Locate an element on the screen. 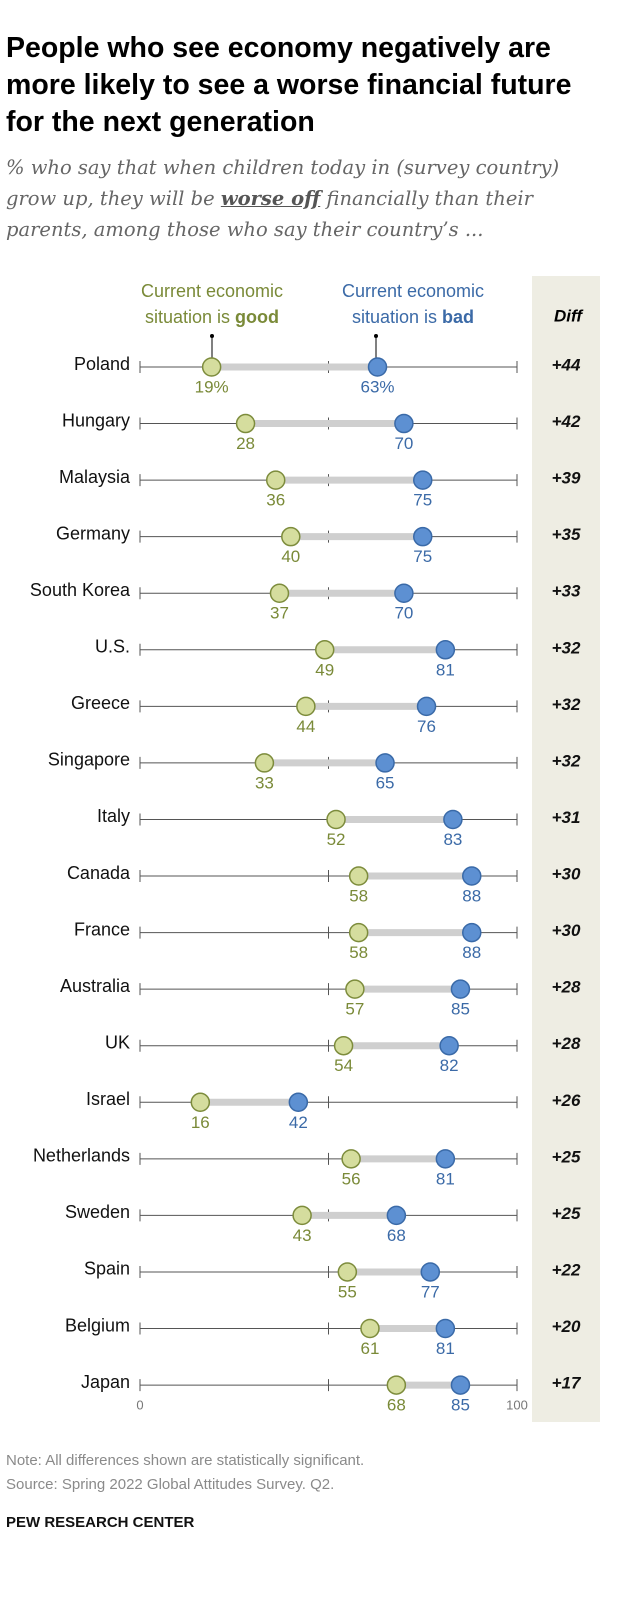 Image resolution: width=620 pixels, height=1612 pixels. value-label: 65 is located at coordinates (385, 782).